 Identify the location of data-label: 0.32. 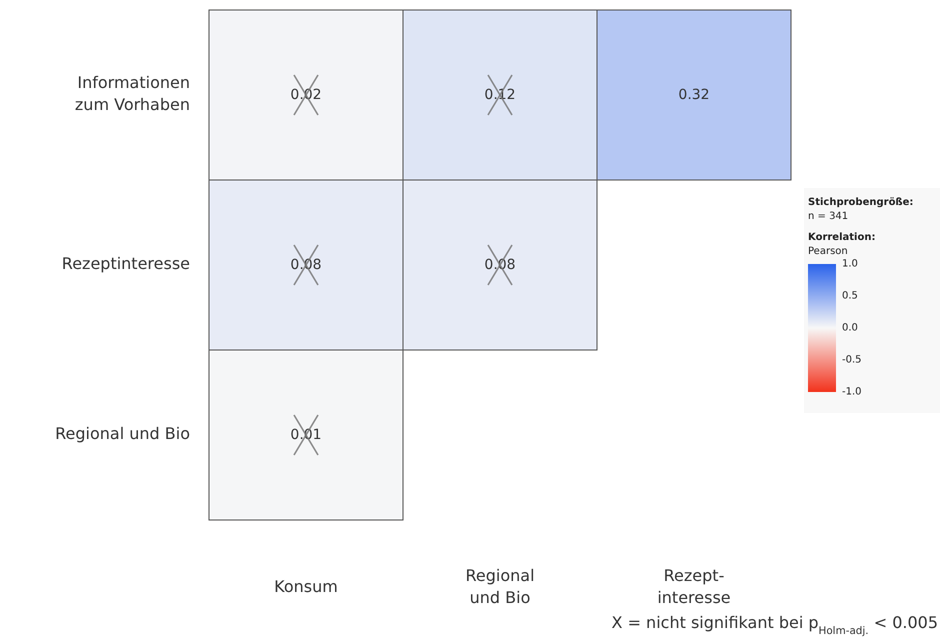
(694, 94).